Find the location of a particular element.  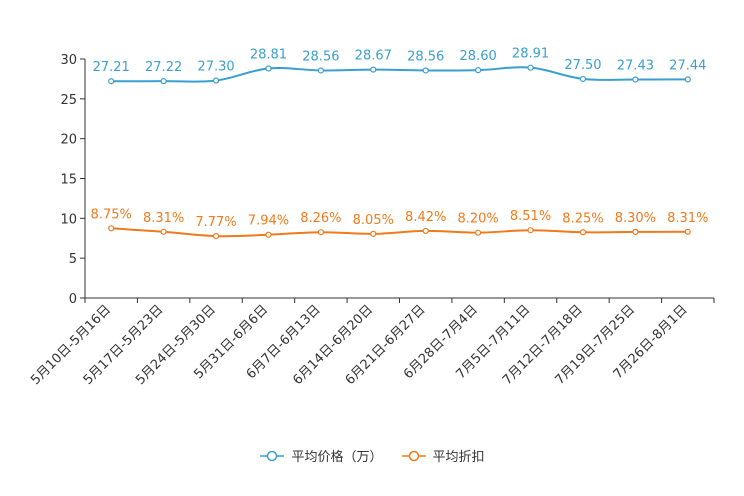

data-label: 27.43 is located at coordinates (635, 65).